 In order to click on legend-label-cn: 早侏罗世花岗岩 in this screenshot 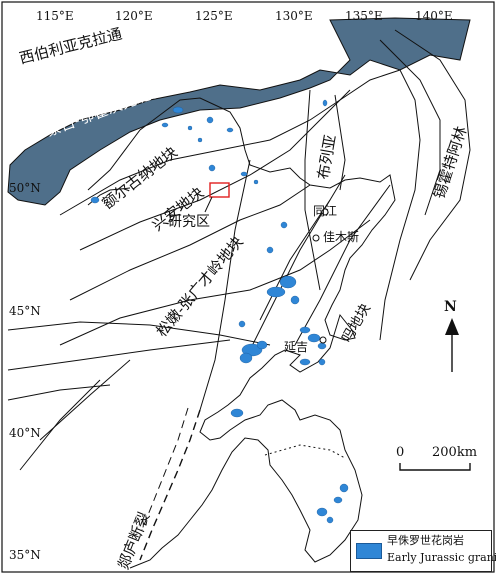, I will do `click(425, 540)`.